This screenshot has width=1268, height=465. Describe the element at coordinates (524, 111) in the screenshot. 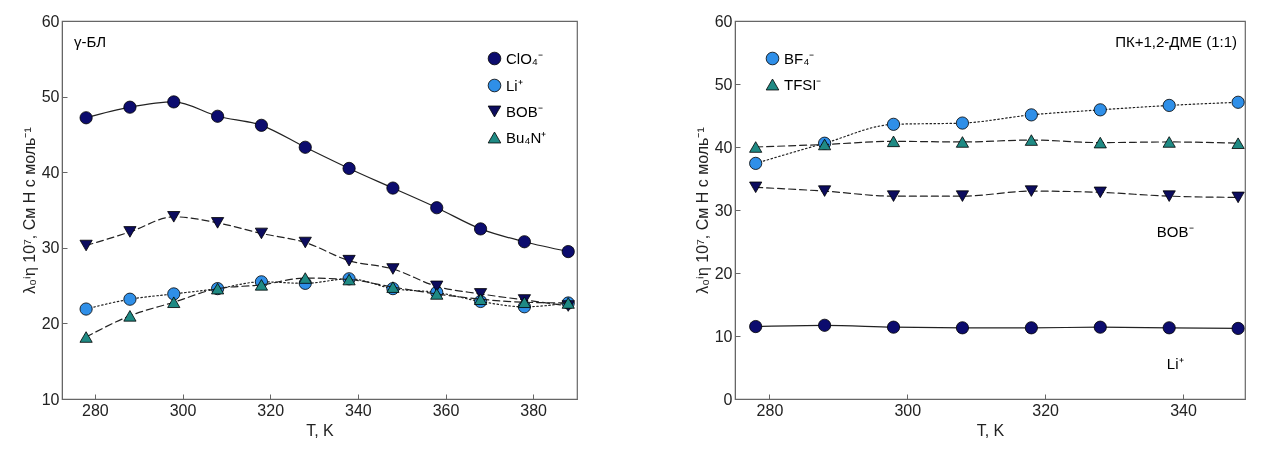

I see `legend-label: BOB⁻` at that location.